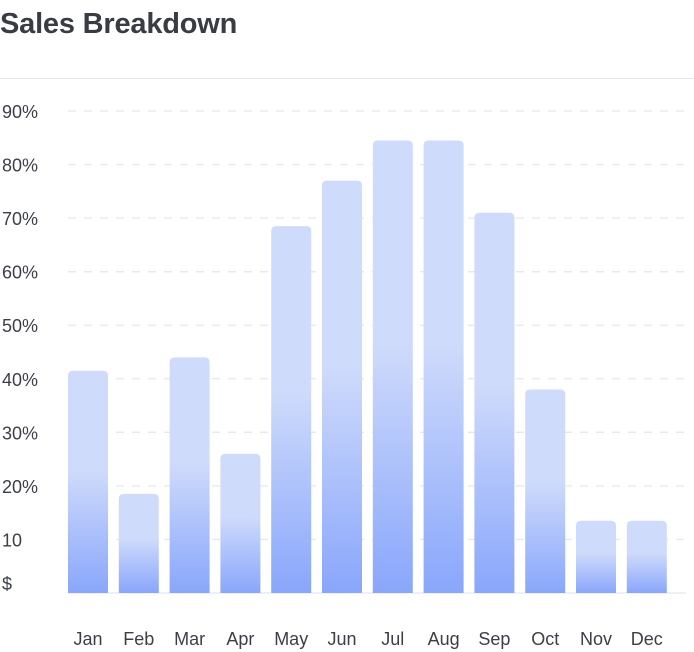 The width and height of the screenshot is (694, 652). Describe the element at coordinates (545, 639) in the screenshot. I see `x-tick-label: Oct` at that location.